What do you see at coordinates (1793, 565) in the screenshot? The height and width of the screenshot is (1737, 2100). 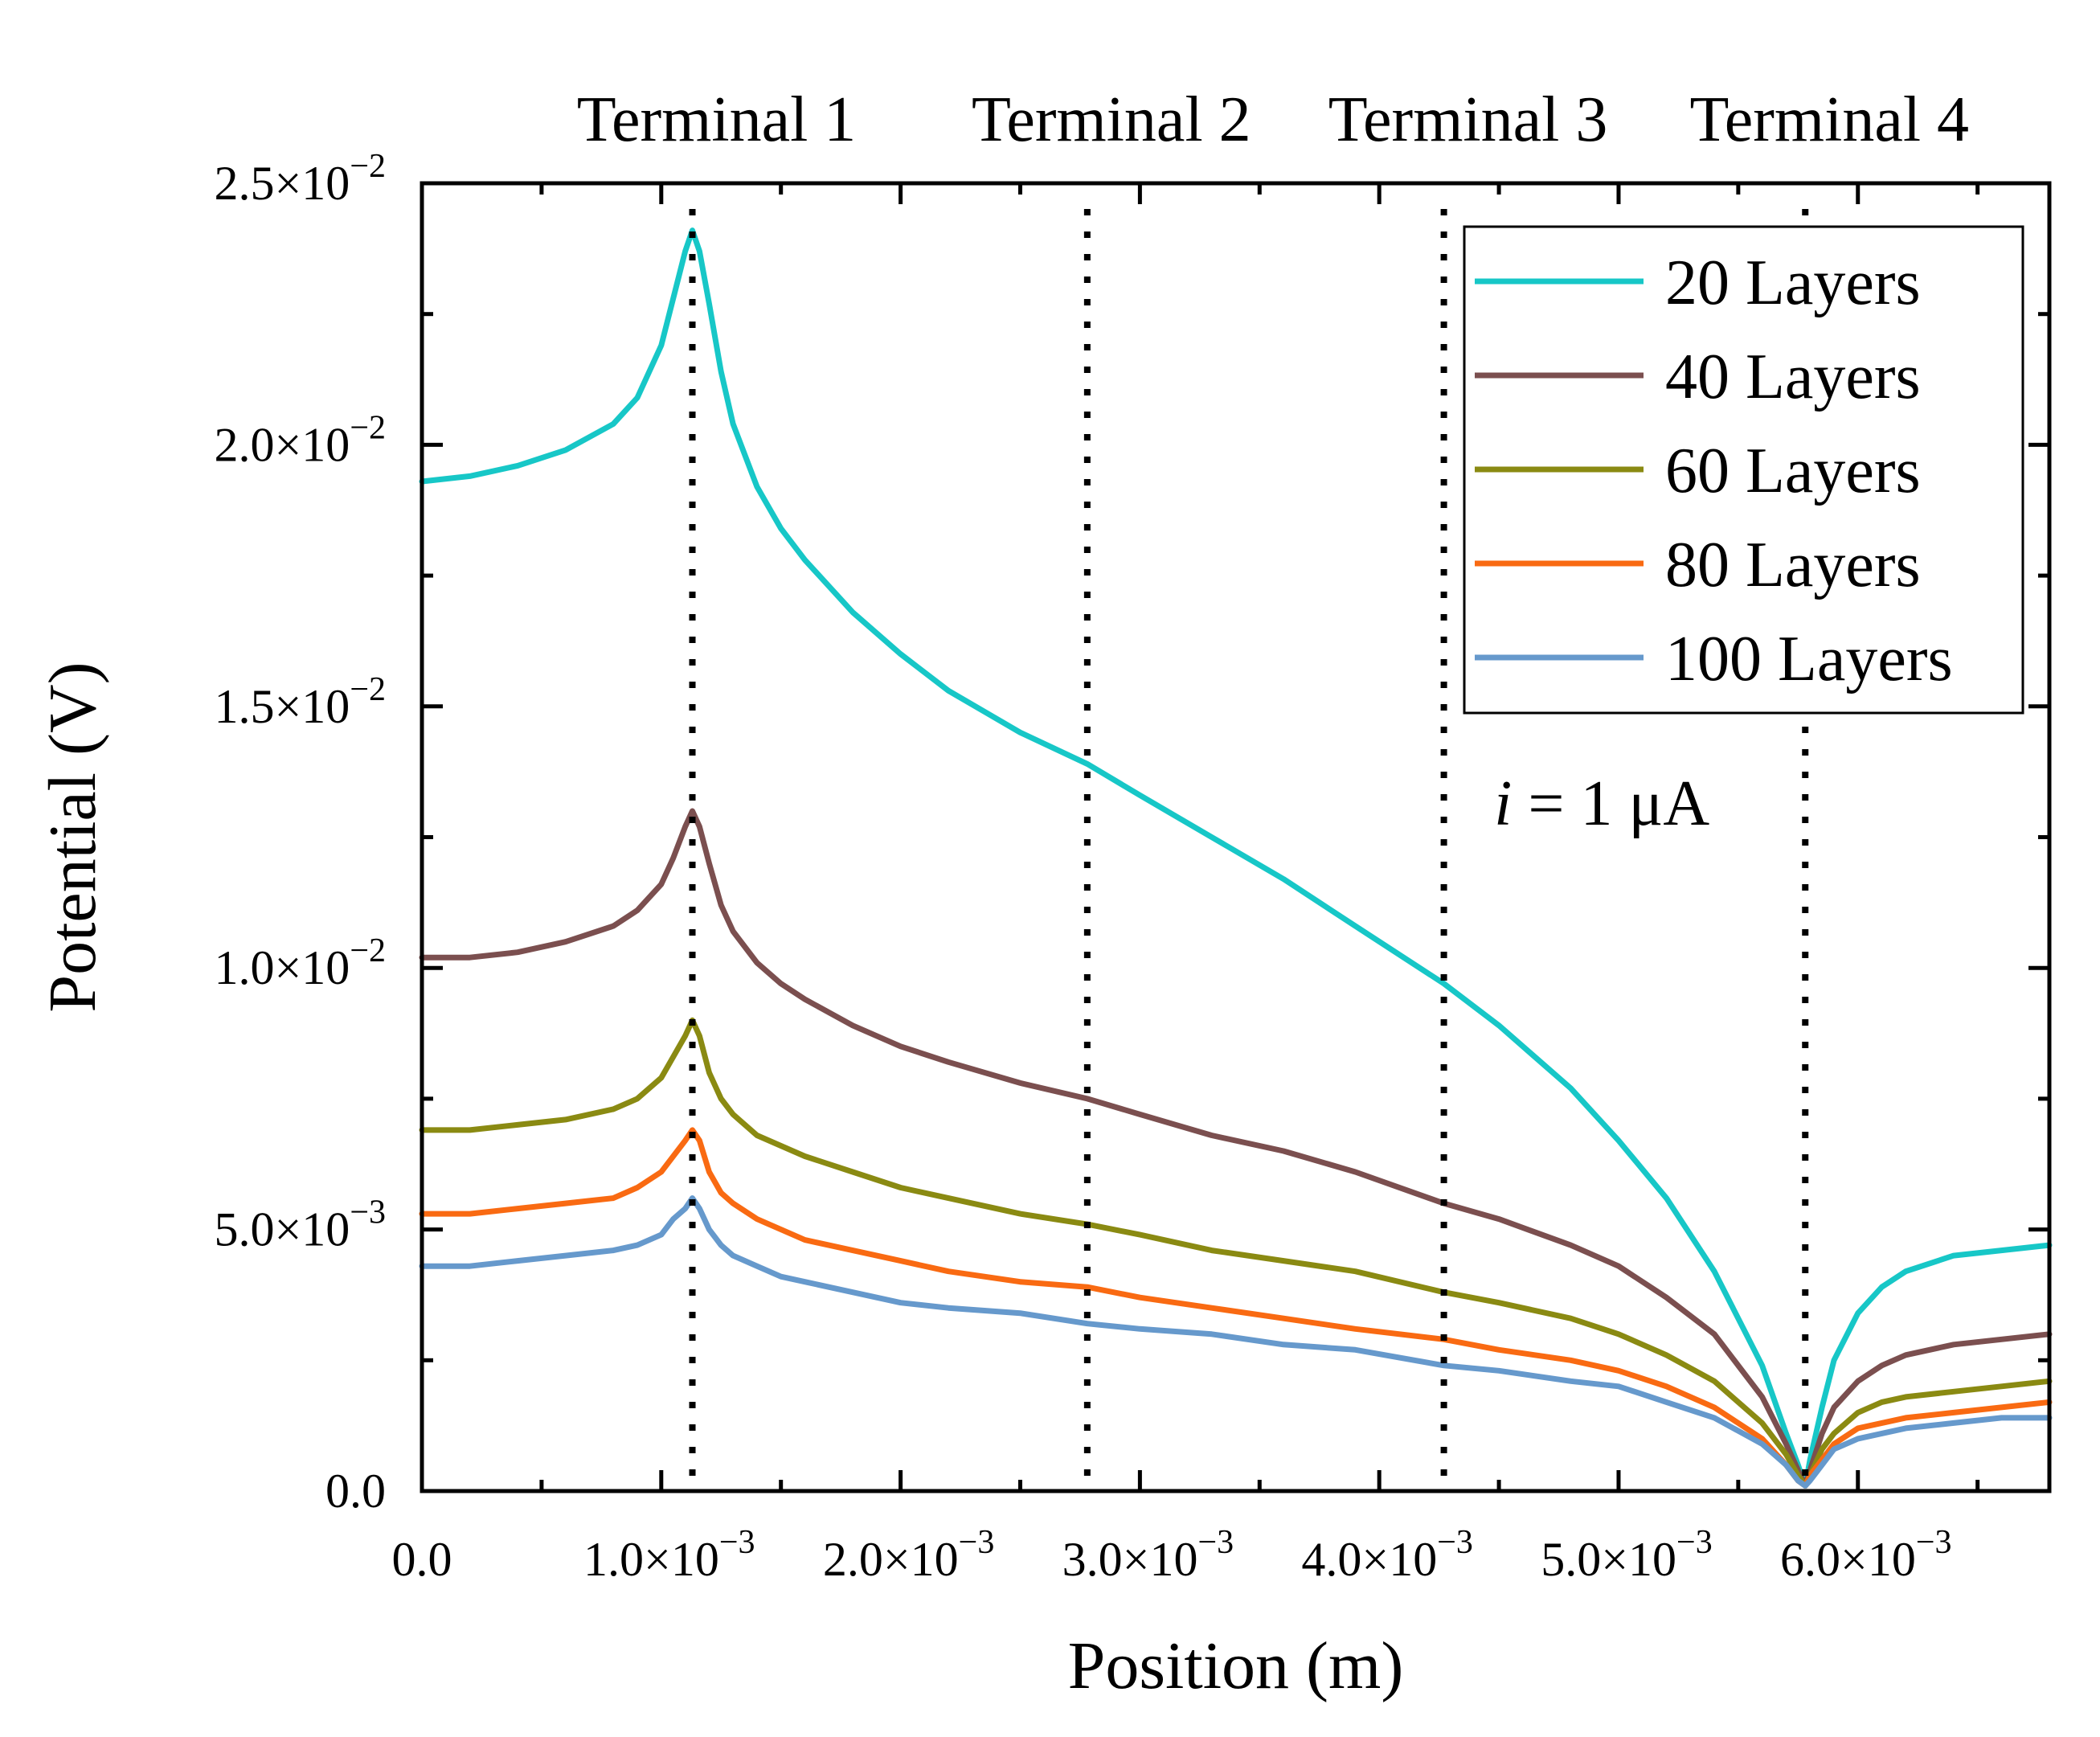 I see `legend-label-4: 80 Layers` at bounding box center [1793, 565].